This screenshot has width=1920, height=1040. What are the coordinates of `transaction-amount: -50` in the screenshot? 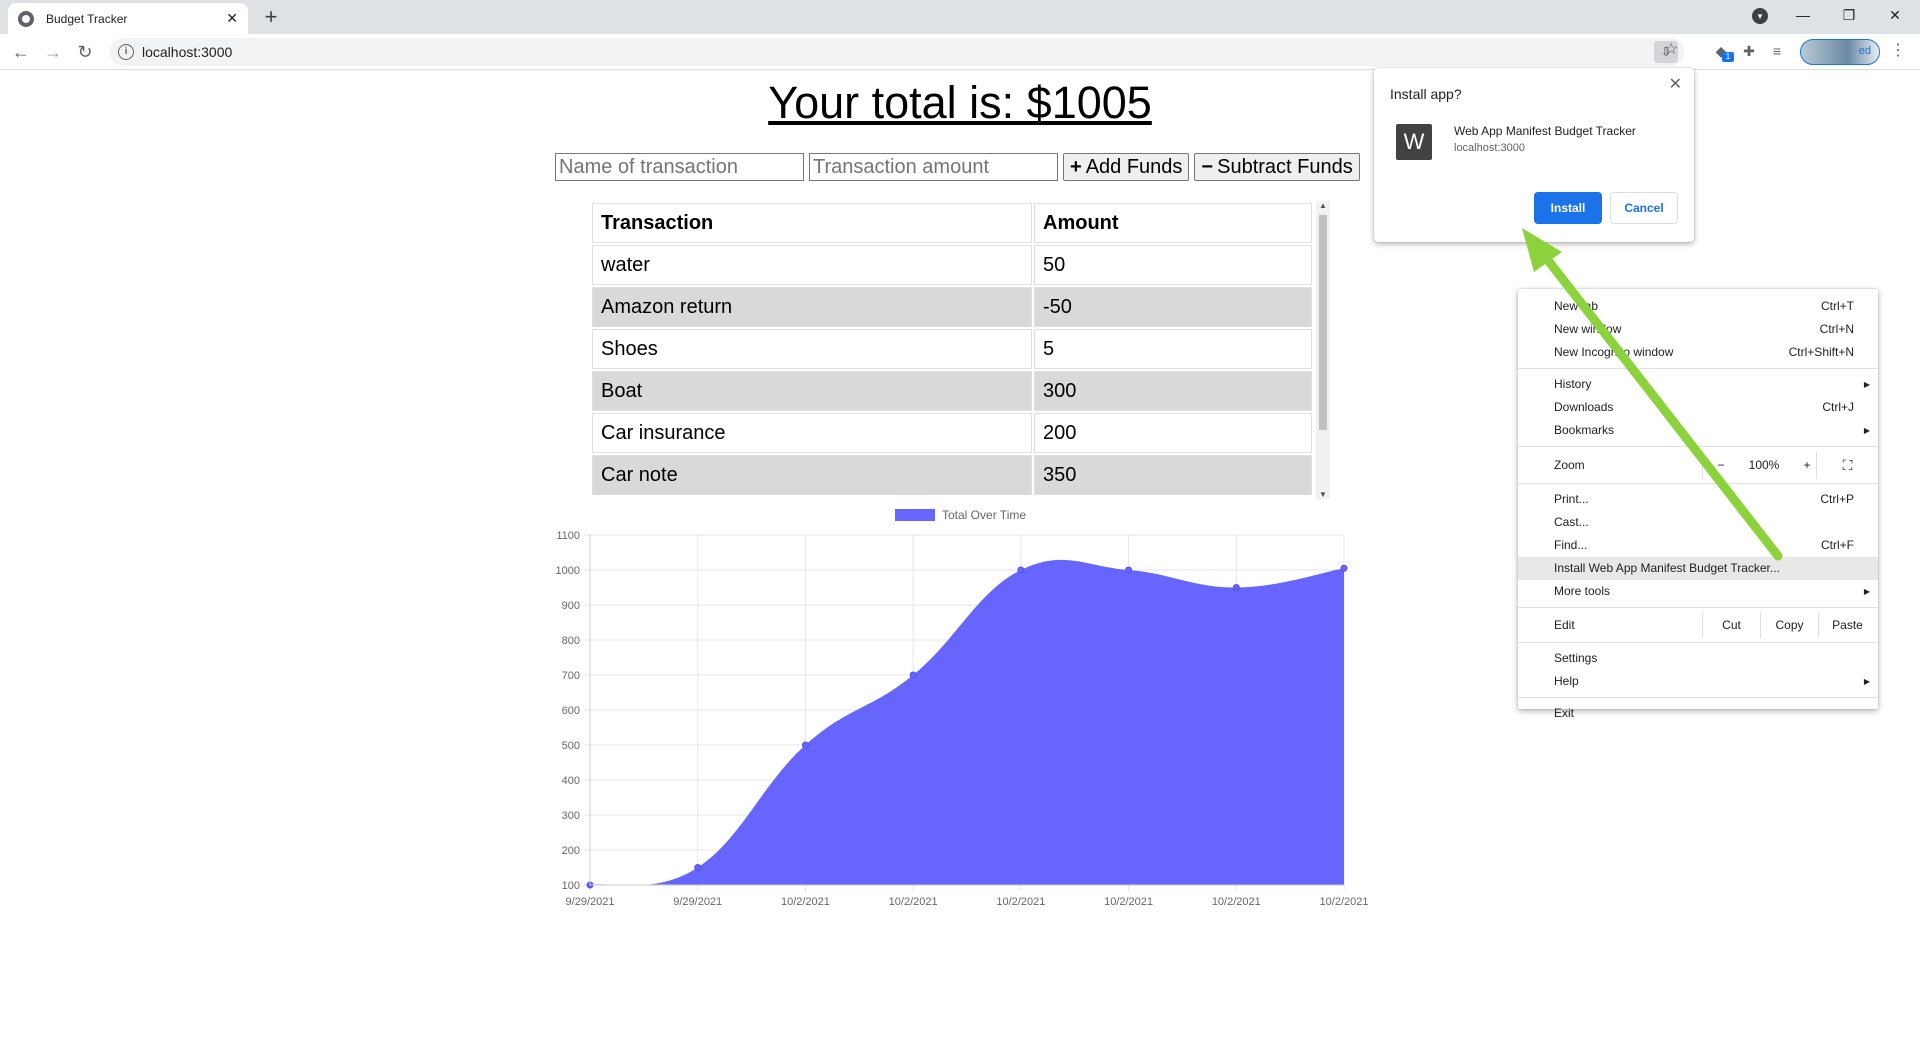 It's located at (1173, 307).